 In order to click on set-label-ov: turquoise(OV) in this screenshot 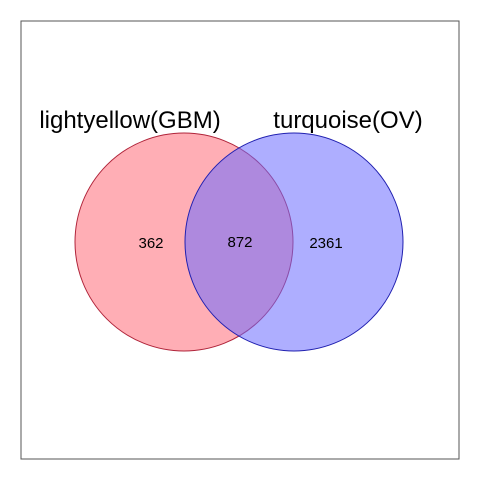, I will do `click(347, 120)`.